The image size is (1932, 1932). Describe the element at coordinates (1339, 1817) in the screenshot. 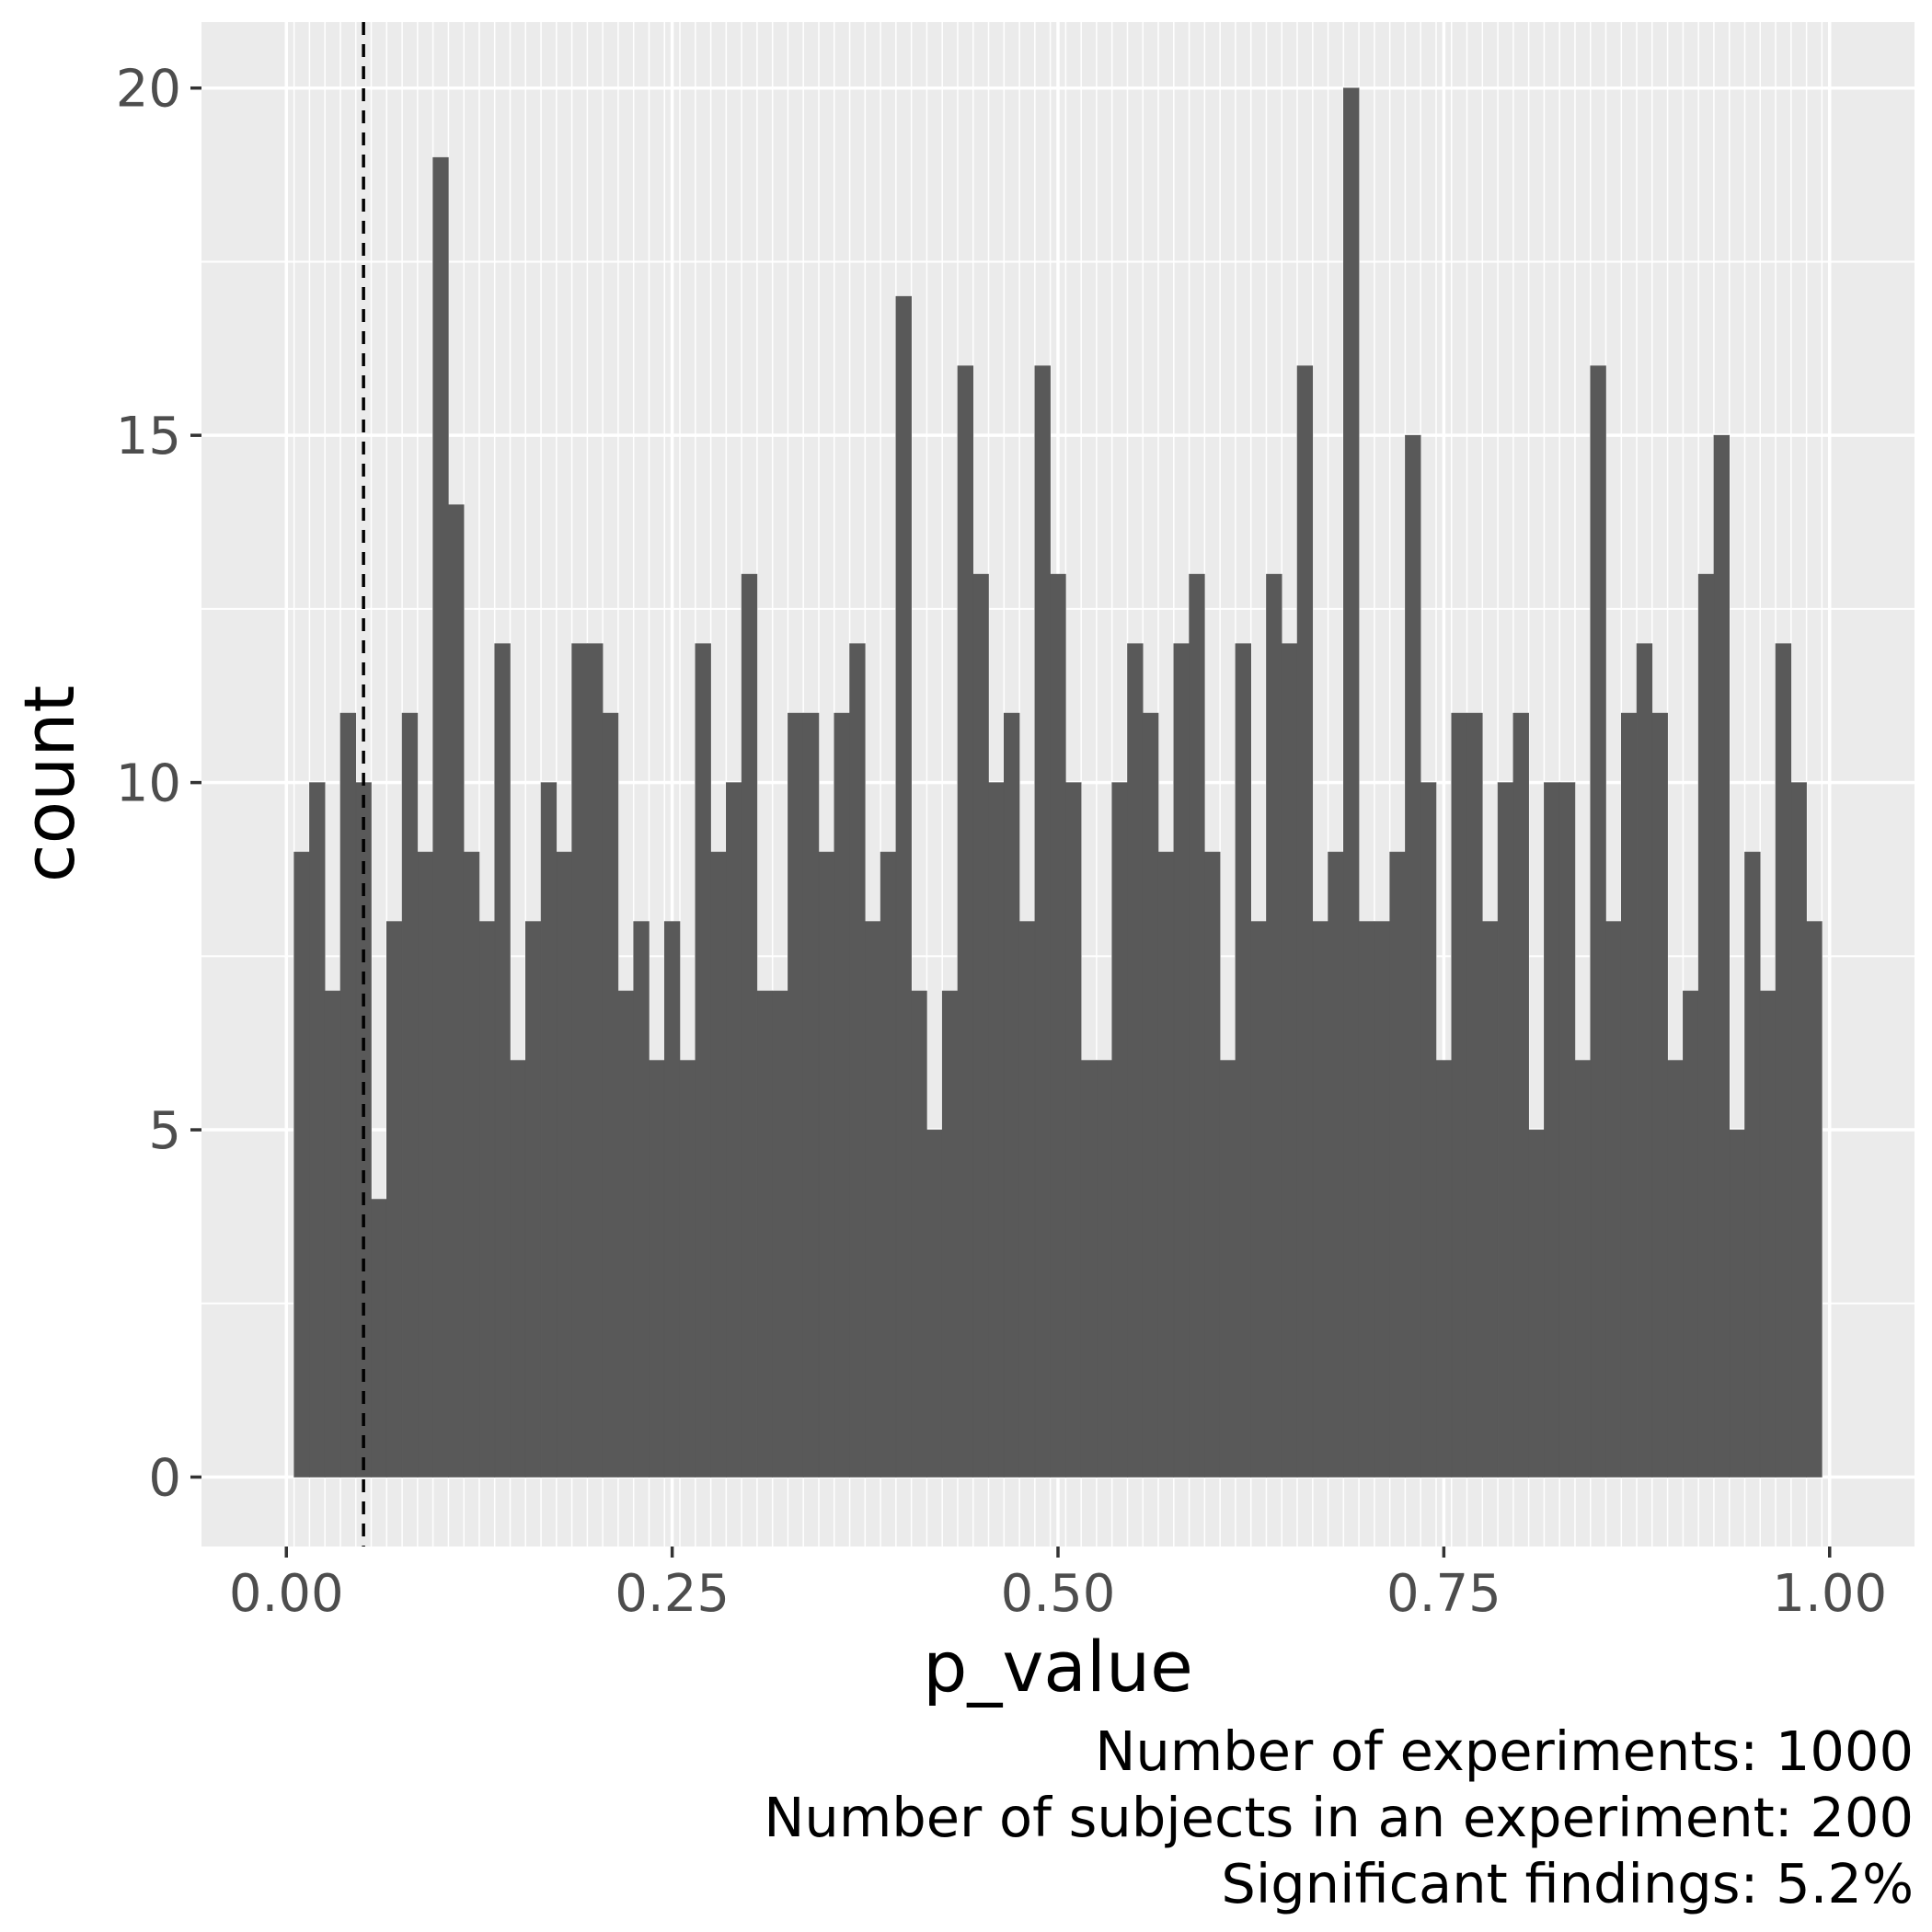

I see `caption-line-2: Number of subjects in an experiment: 200` at that location.